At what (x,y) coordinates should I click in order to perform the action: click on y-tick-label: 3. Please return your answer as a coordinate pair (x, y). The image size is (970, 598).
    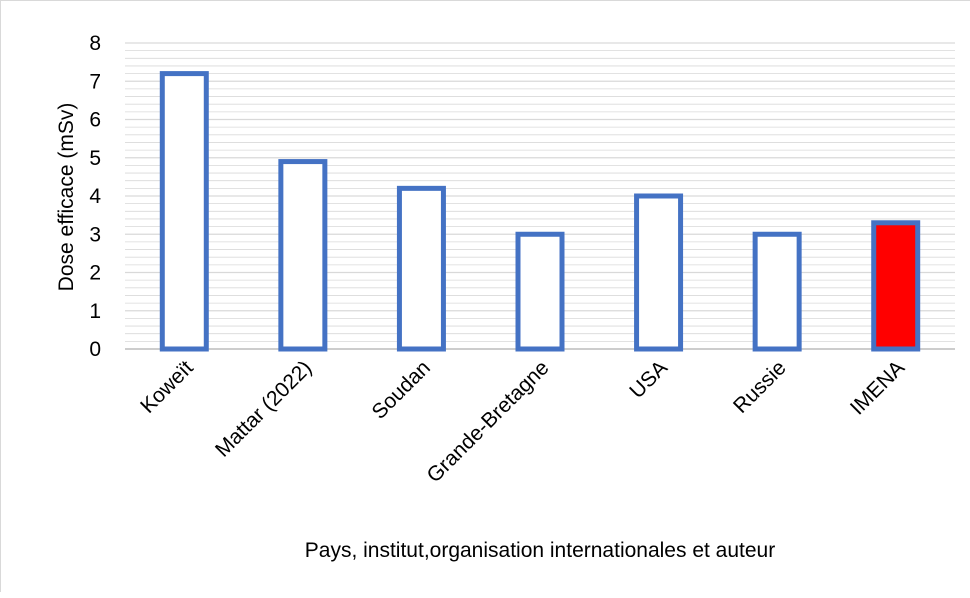
    Looking at the image, I should click on (95, 234).